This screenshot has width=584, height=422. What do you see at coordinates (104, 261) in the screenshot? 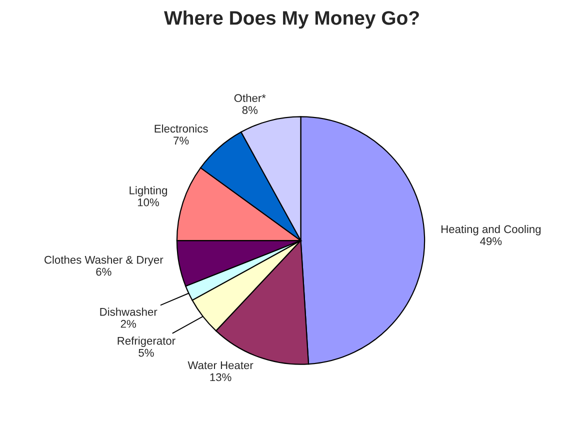
I see `slice-label: Clothes Washer & Dryer` at bounding box center [104, 261].